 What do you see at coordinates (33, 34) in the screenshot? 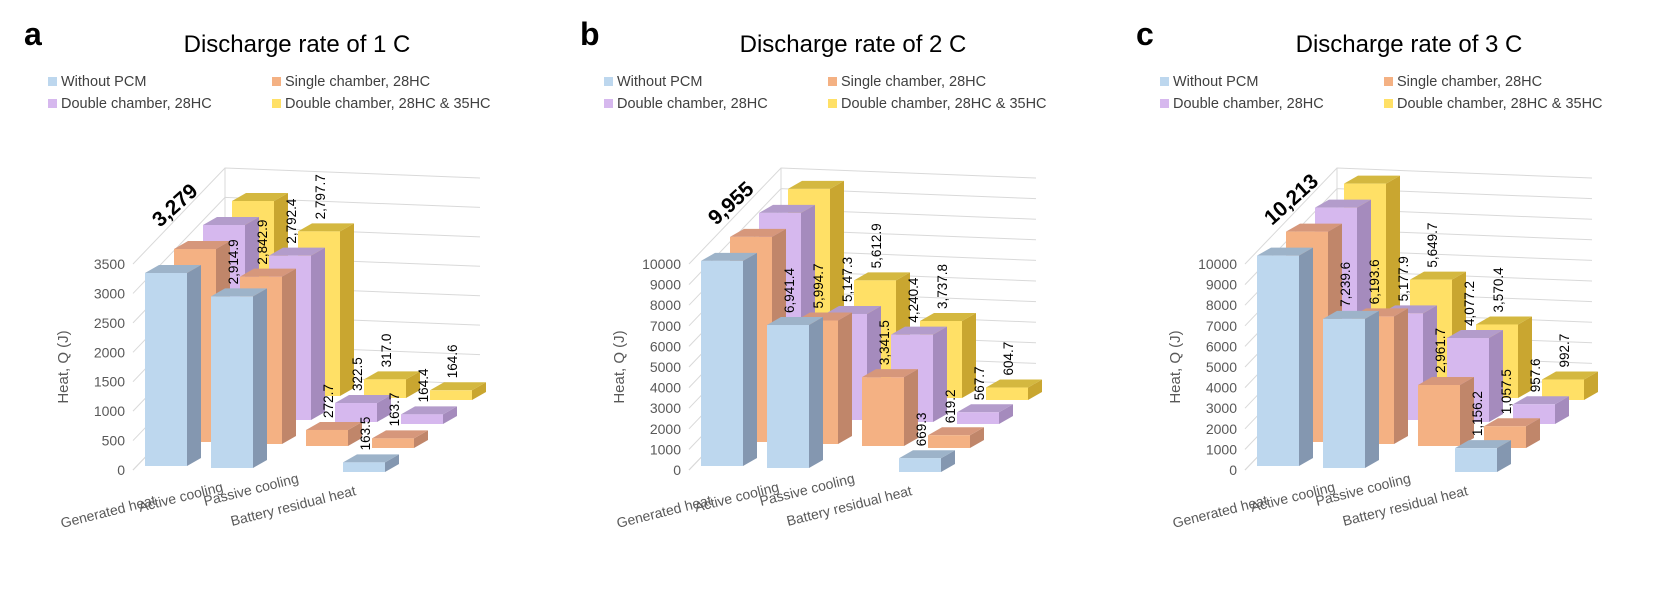
I see `panel-label: a` at bounding box center [33, 34].